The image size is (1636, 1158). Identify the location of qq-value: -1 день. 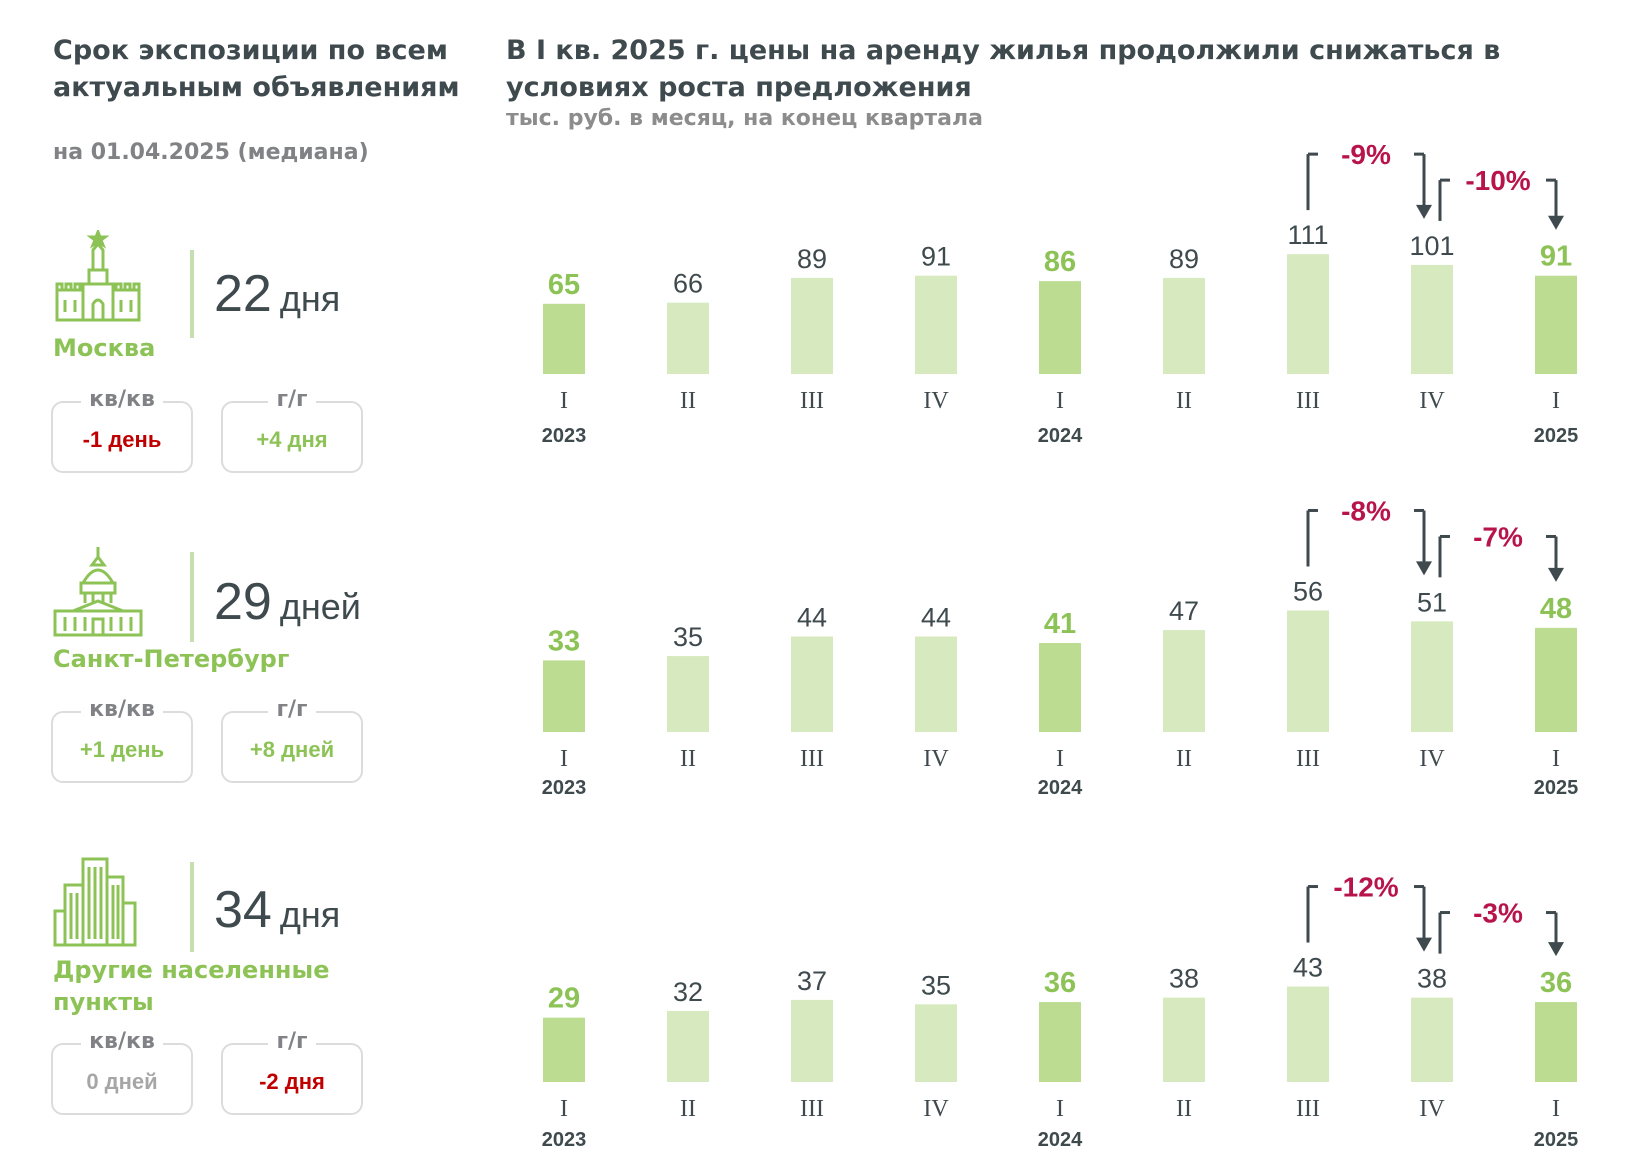
(122, 439).